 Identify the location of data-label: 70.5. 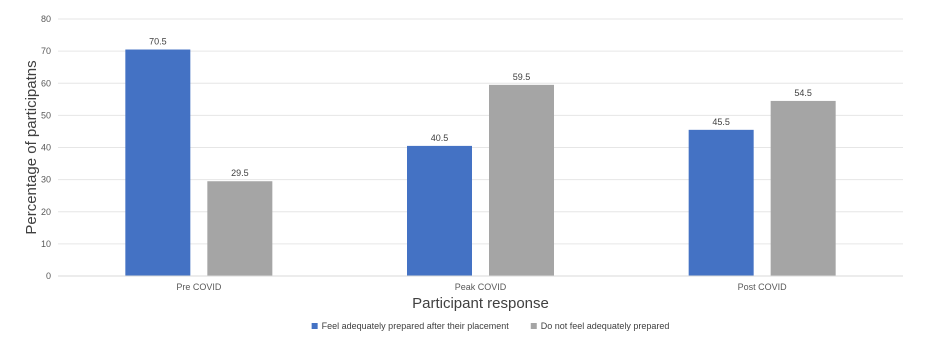
(158, 42).